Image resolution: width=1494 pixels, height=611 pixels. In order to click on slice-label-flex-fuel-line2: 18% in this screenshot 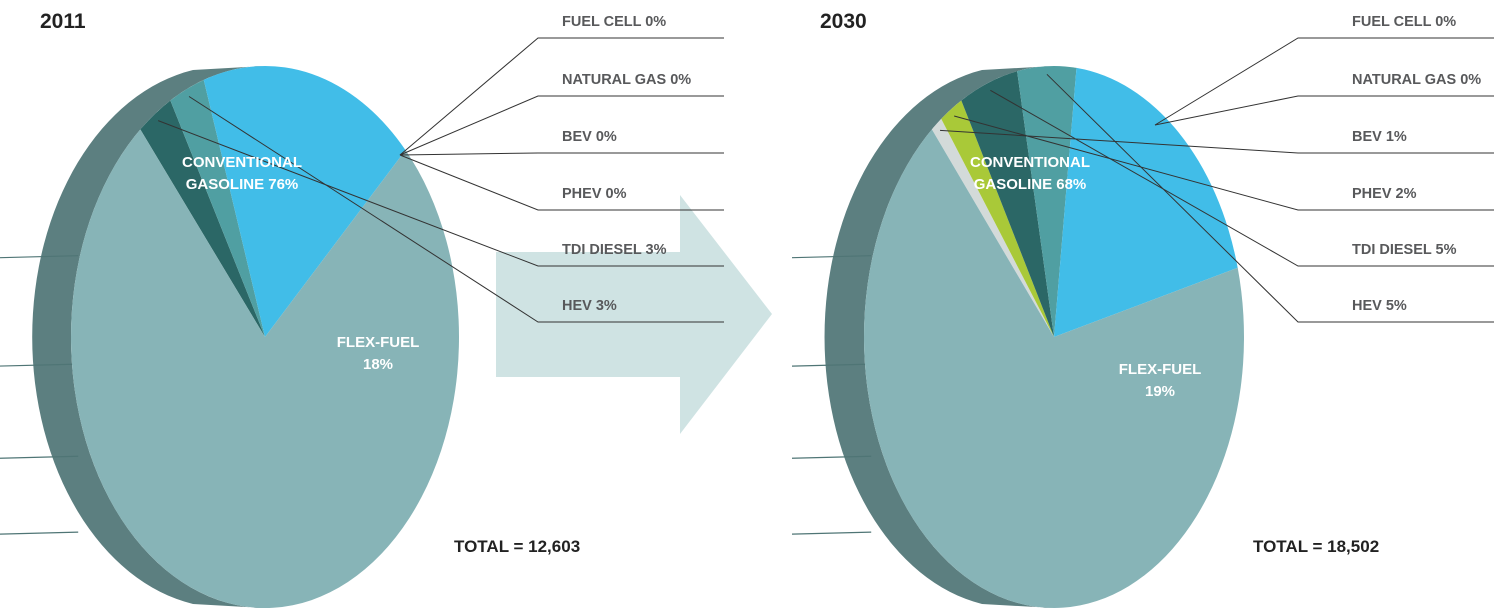, I will do `click(378, 364)`.